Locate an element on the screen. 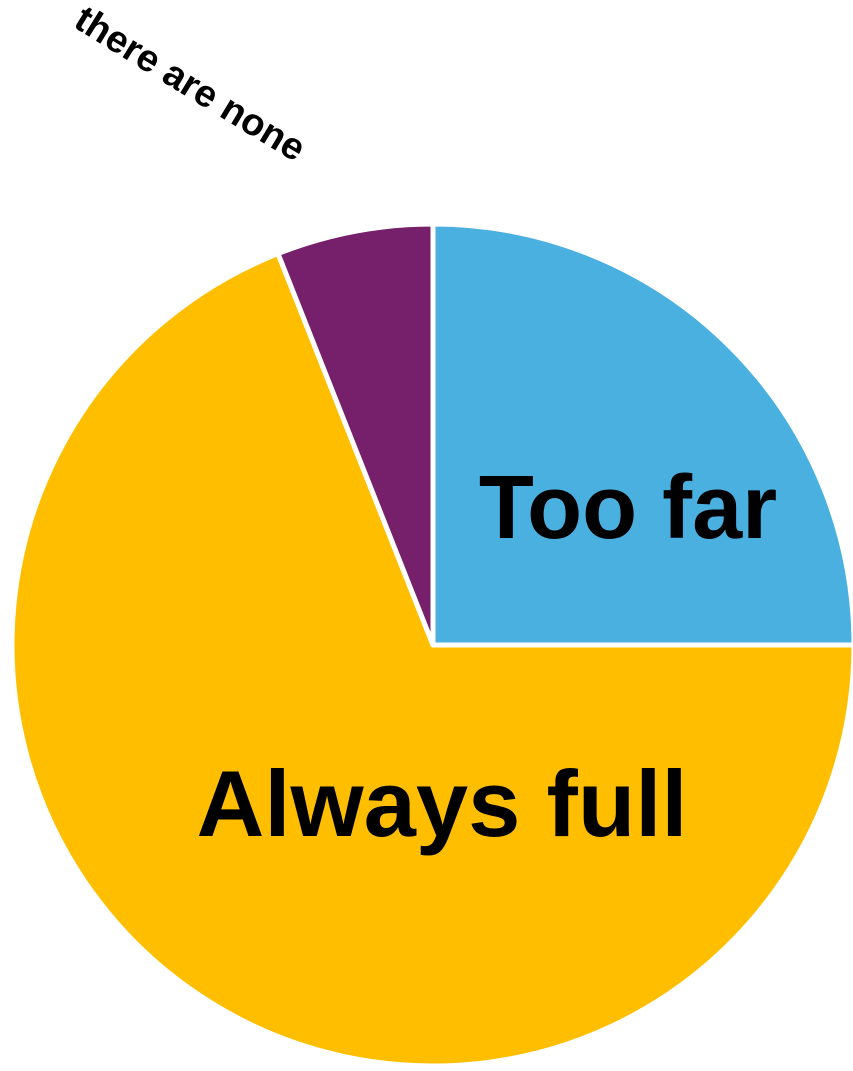 This screenshot has height=1071, width=853. pie-slice-there-are-none is located at coordinates (355, 434).